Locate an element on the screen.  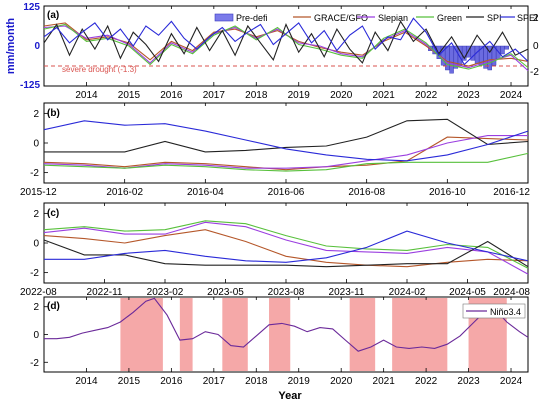
x-tick-label: 2016-02 is located at coordinates (124, 192).